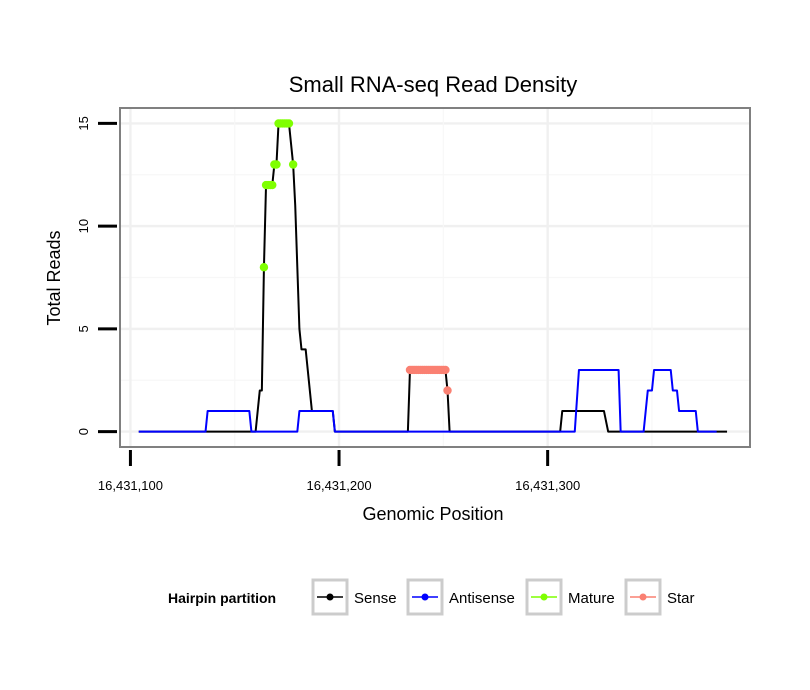  I want to click on y-tick-label: 0, so click(83, 431).